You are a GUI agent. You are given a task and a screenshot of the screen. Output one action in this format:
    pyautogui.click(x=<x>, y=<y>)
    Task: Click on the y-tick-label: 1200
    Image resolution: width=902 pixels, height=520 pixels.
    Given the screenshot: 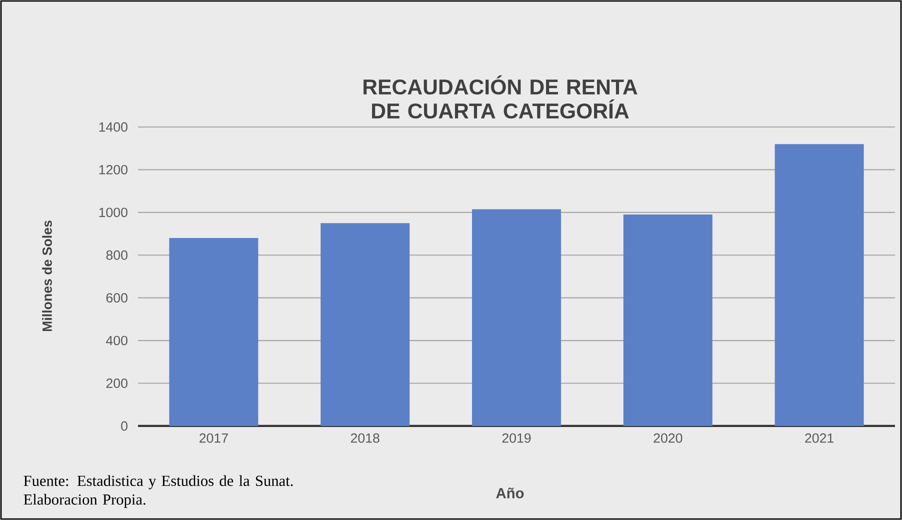 What is the action you would take?
    pyautogui.click(x=113, y=169)
    